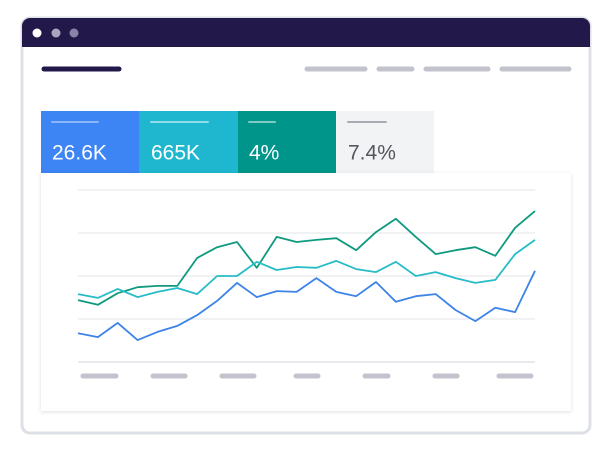  What do you see at coordinates (175, 153) in the screenshot?
I see `kpi-value: 665K` at bounding box center [175, 153].